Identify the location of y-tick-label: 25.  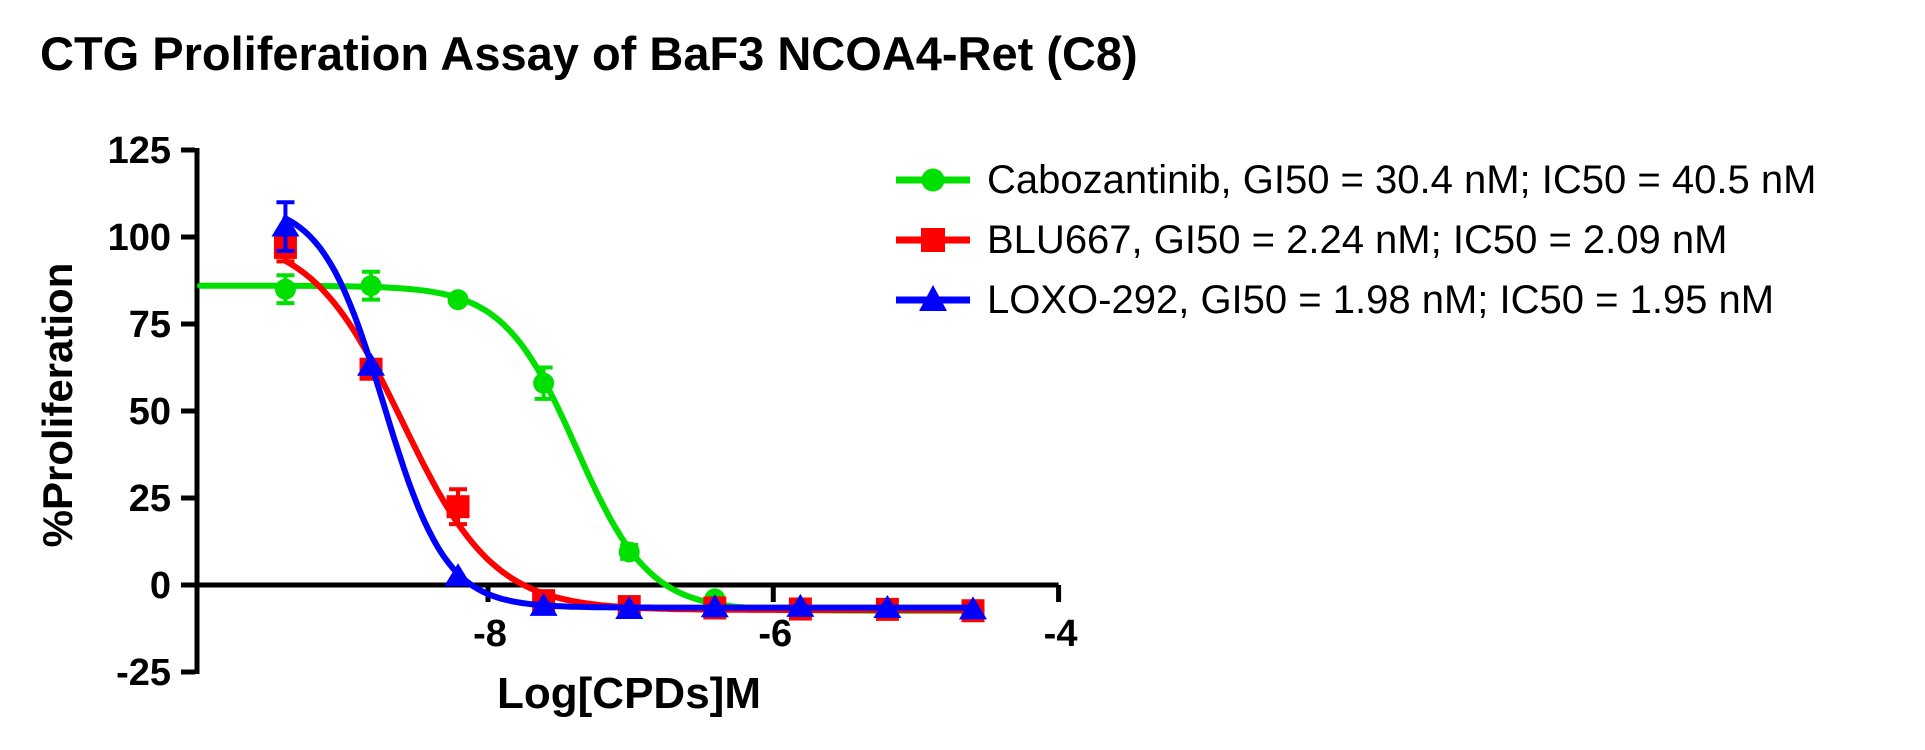
(150, 499).